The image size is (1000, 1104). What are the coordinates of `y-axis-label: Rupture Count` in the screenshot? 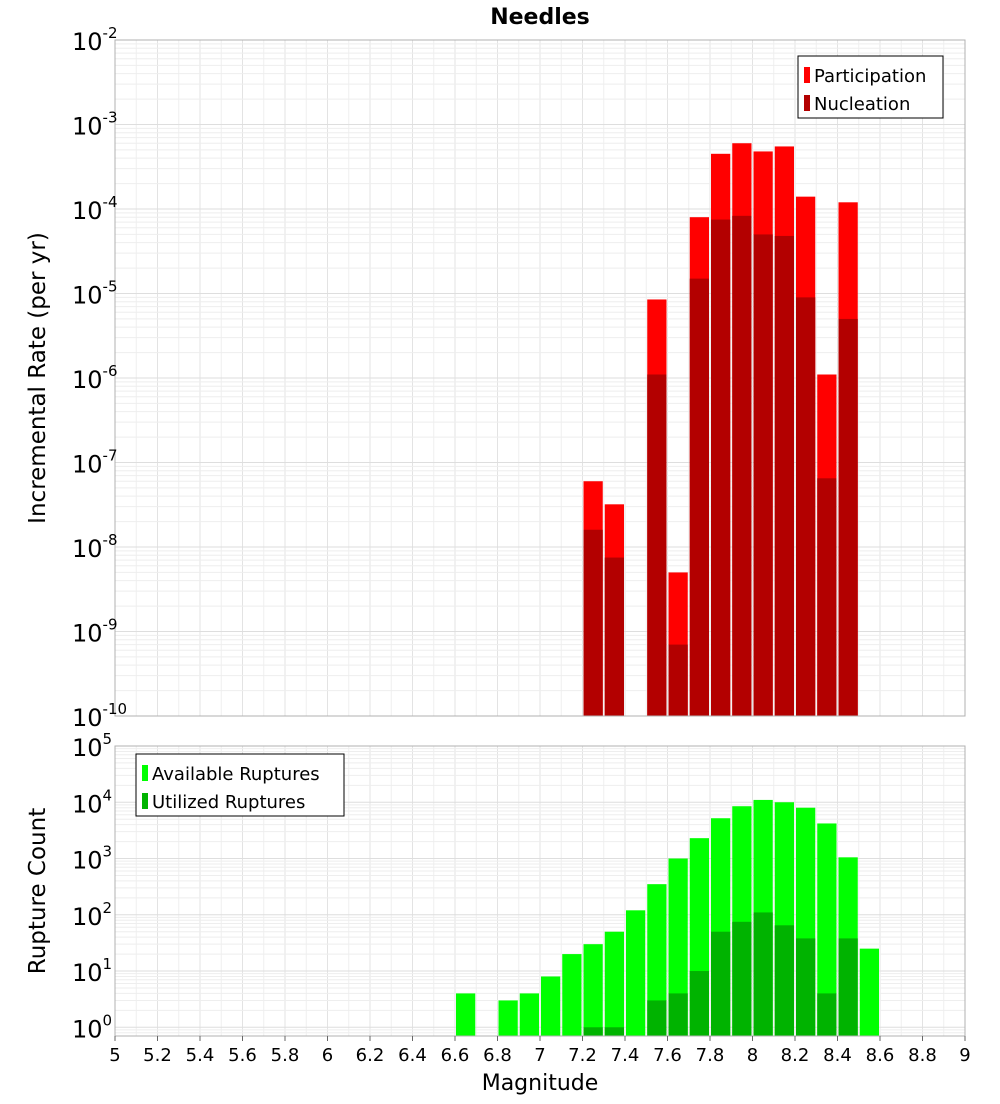 It's located at (38, 891).